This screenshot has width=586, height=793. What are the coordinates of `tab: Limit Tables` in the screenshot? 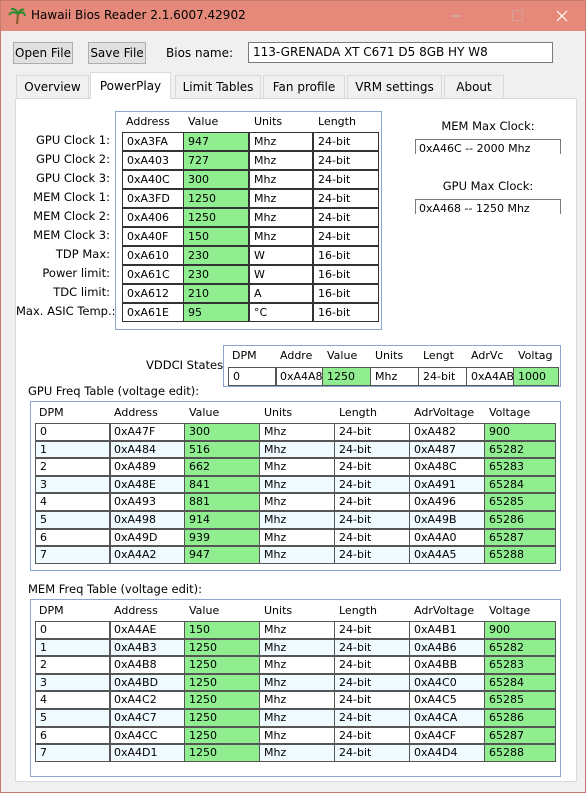 It's located at (218, 86).